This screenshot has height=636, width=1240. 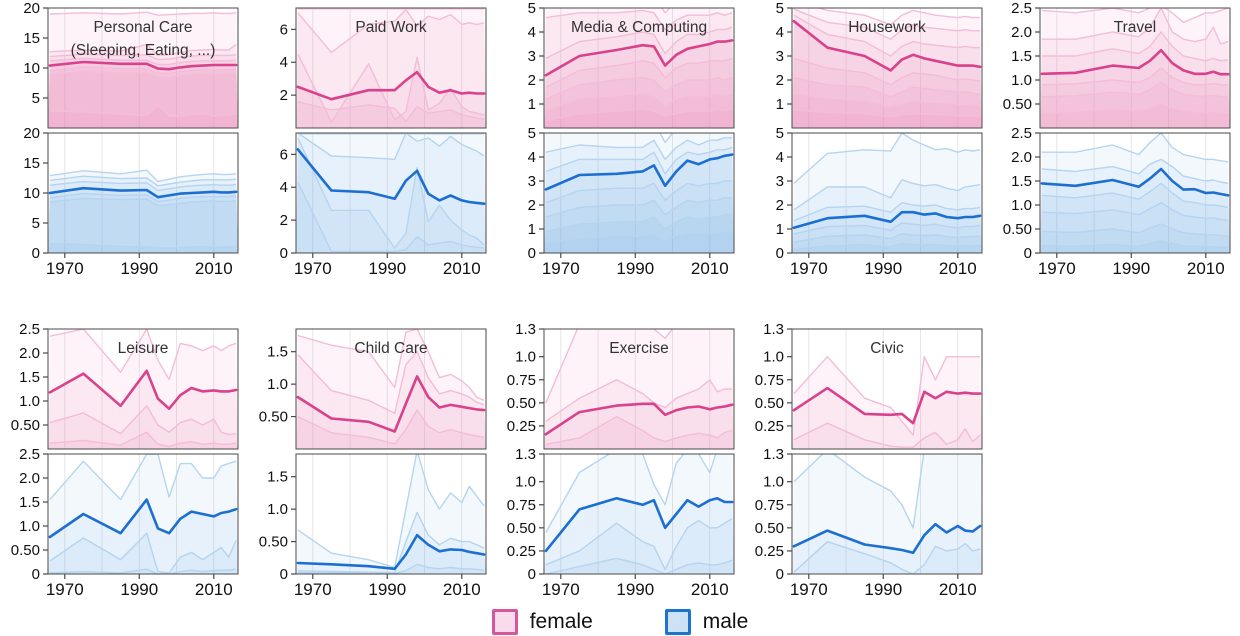 I want to click on legend-label-female: female, so click(x=561, y=621).